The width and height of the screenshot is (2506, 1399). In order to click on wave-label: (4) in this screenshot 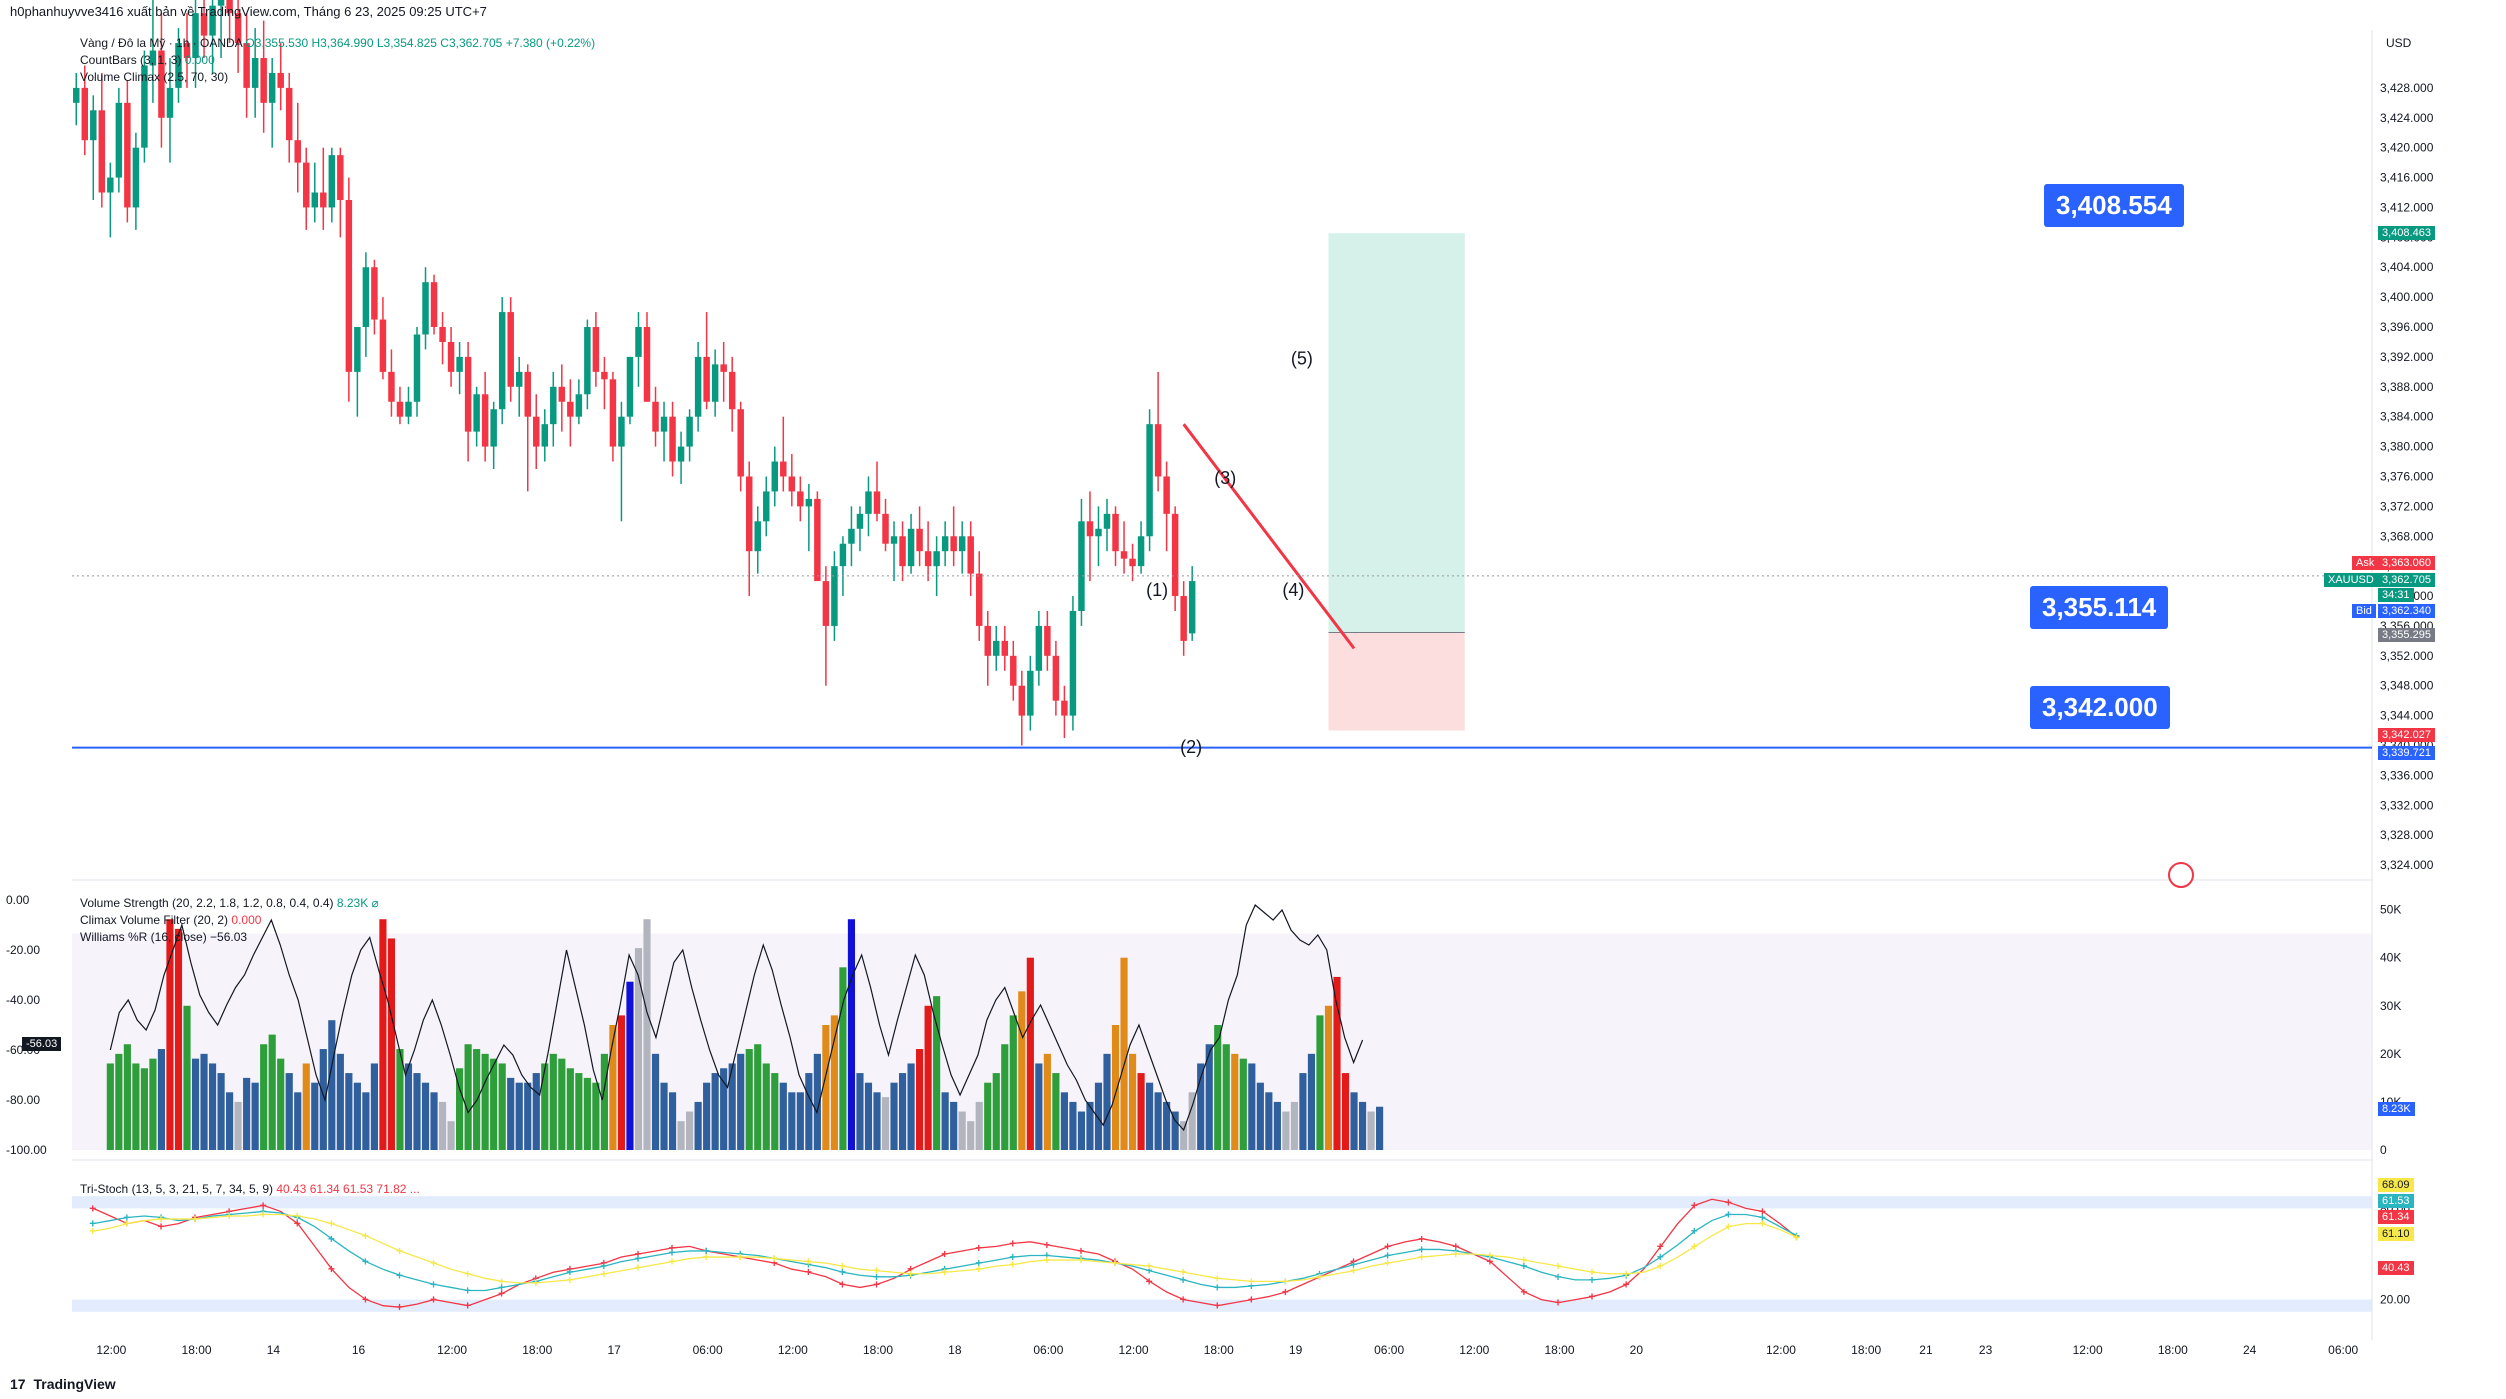, I will do `click(1293, 590)`.